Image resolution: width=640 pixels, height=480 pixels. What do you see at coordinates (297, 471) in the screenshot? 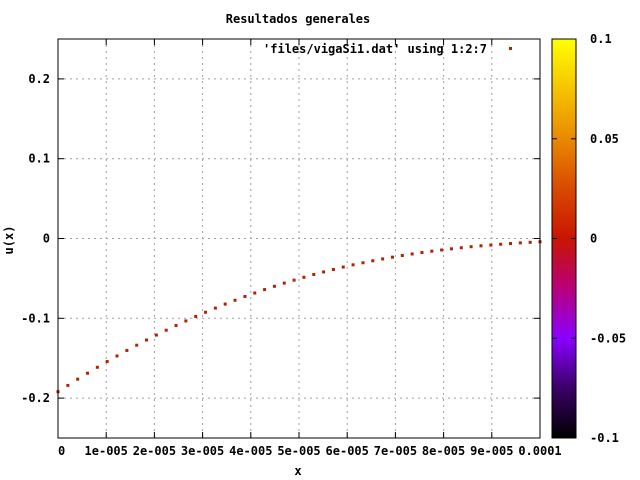
I see `x-axis-label: x` at bounding box center [297, 471].